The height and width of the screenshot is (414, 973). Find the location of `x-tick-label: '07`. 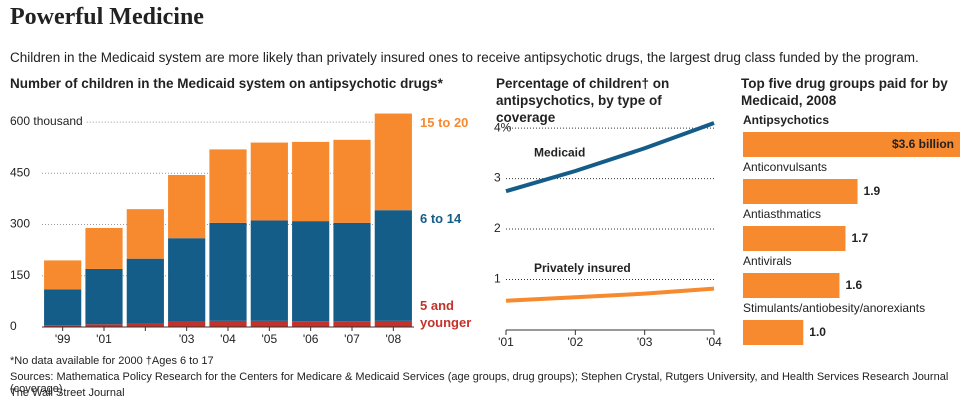

x-tick-label: '07 is located at coordinates (352, 339).